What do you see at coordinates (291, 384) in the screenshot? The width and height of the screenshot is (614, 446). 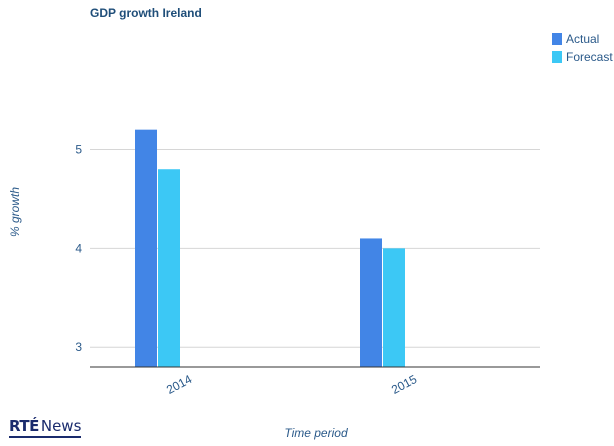 I see `x-axis-ticks: 2014 2015` at bounding box center [291, 384].